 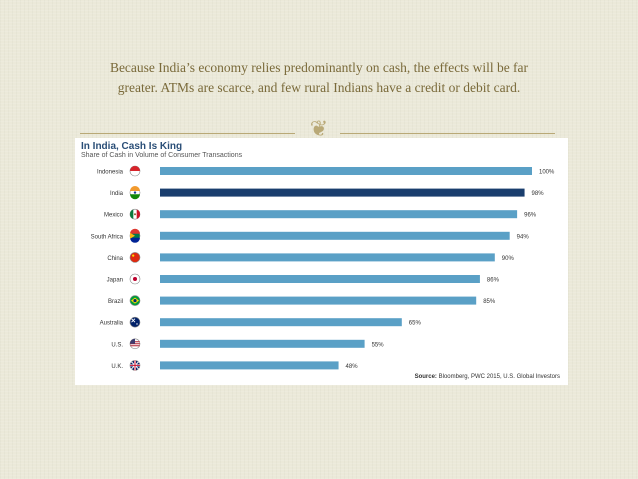 What do you see at coordinates (339, 214) in the screenshot?
I see `bar-mexico` at bounding box center [339, 214].